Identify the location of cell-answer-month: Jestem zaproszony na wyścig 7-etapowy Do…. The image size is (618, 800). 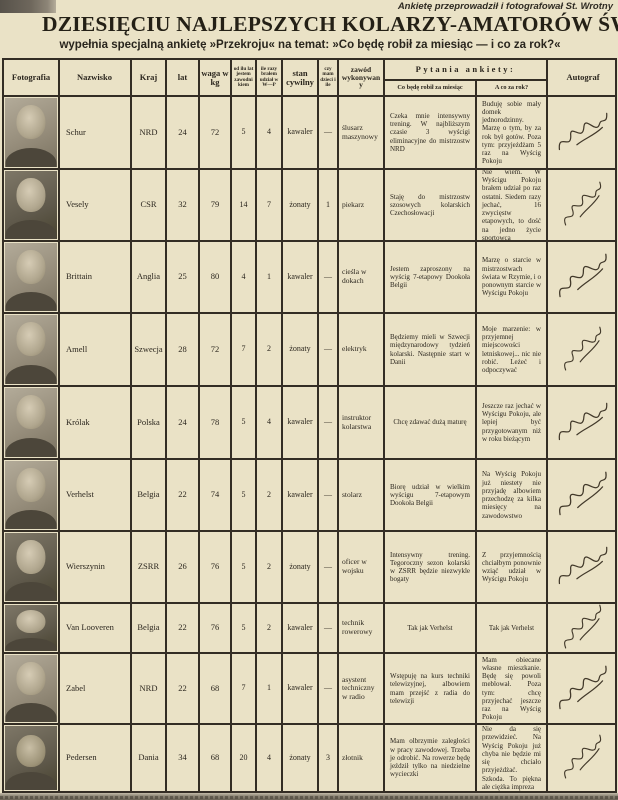
(431, 277).